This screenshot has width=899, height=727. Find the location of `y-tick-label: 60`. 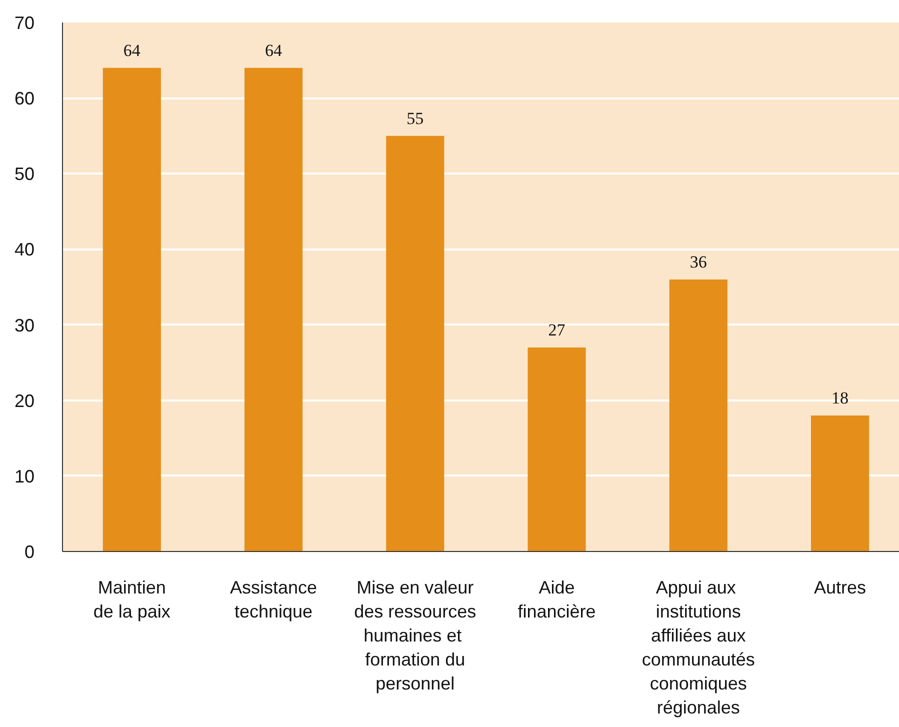

y-tick-label: 60 is located at coordinates (24, 98).